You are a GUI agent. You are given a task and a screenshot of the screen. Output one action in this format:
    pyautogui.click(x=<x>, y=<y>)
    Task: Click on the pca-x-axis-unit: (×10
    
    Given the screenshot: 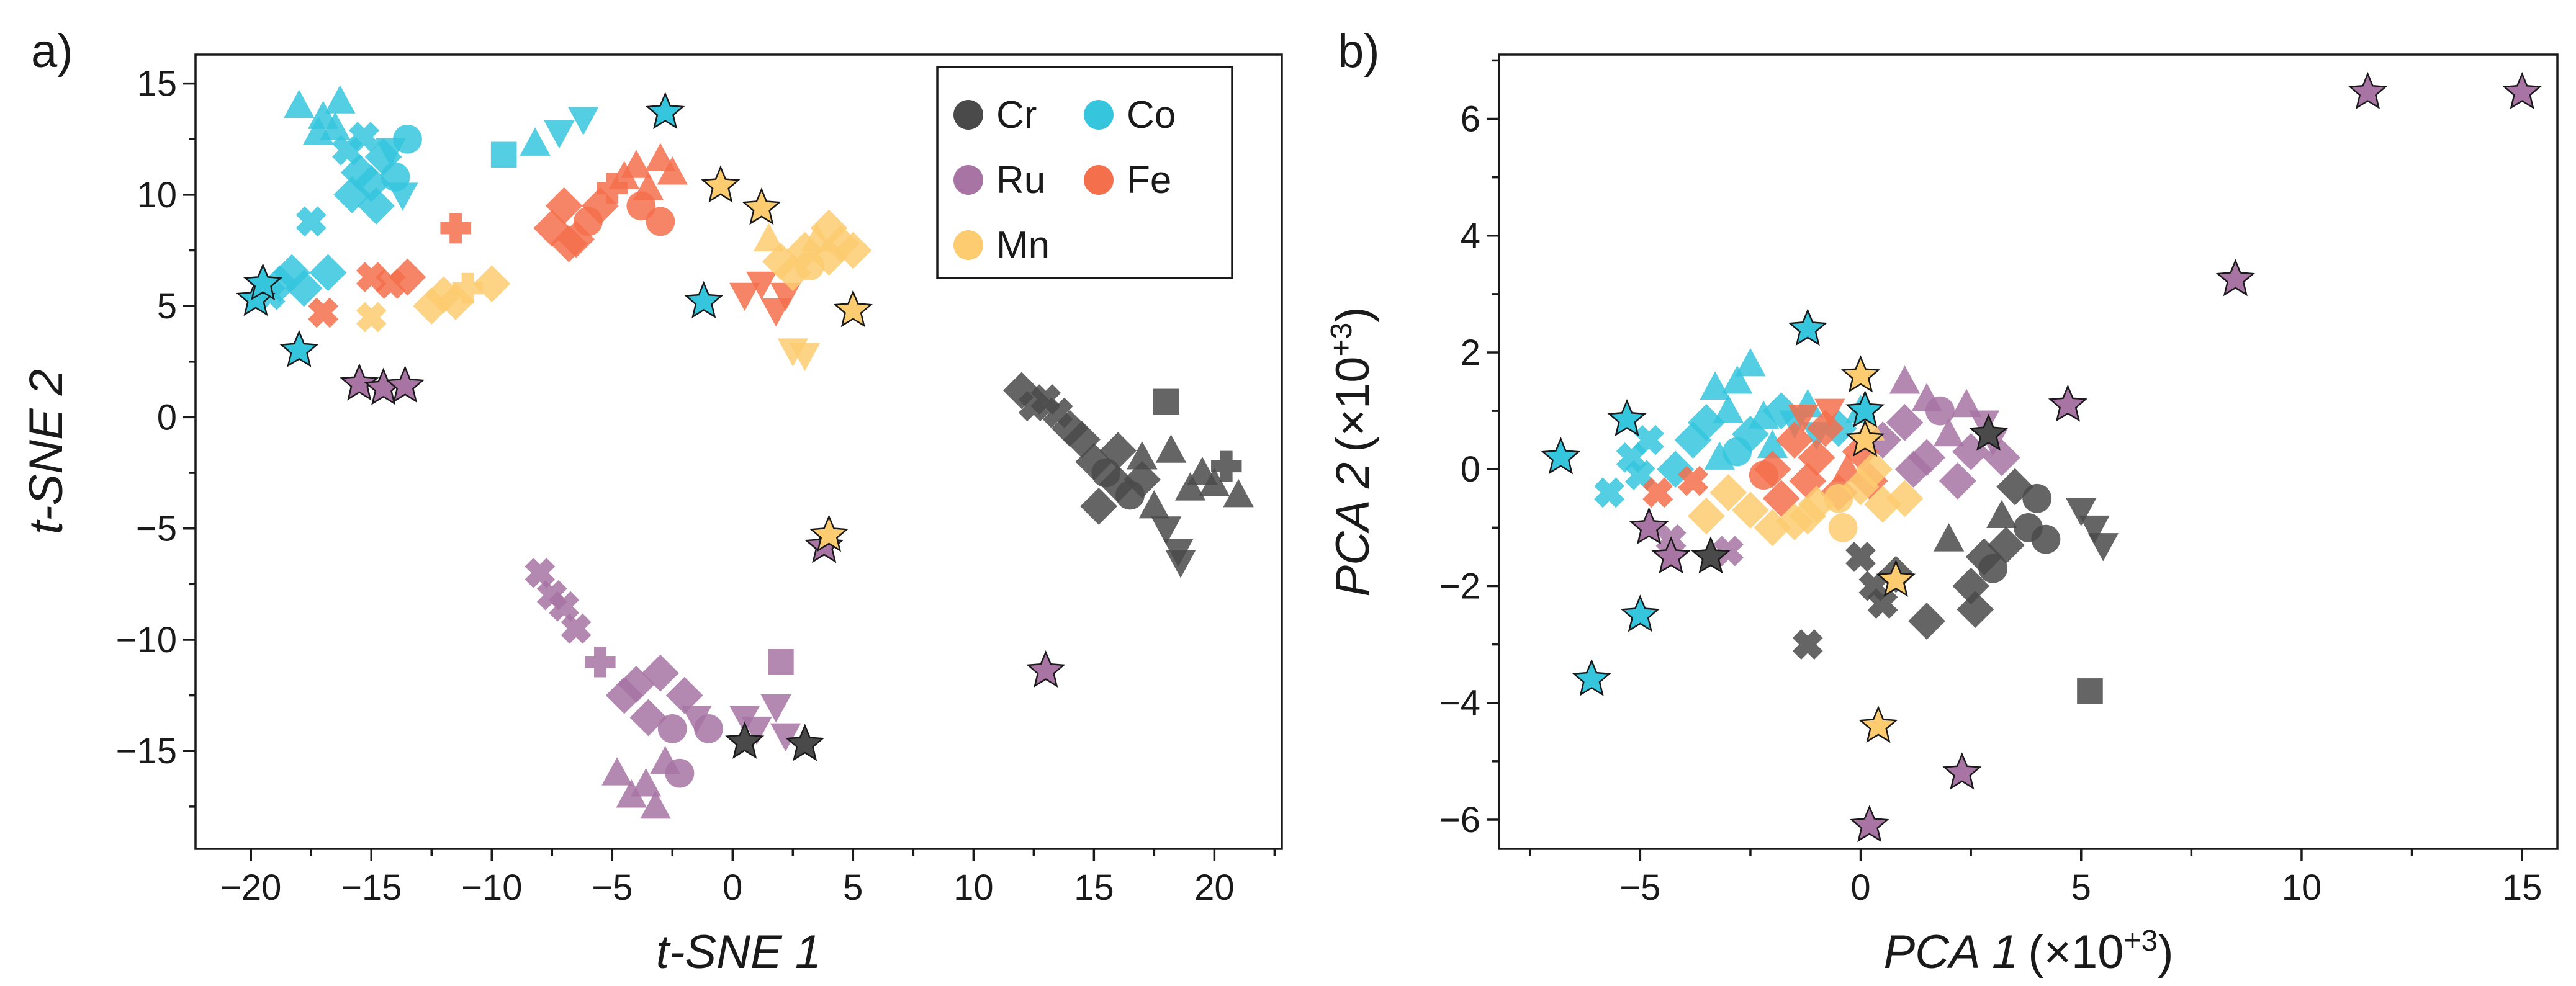 What is the action you would take?
    pyautogui.click(x=2075, y=952)
    